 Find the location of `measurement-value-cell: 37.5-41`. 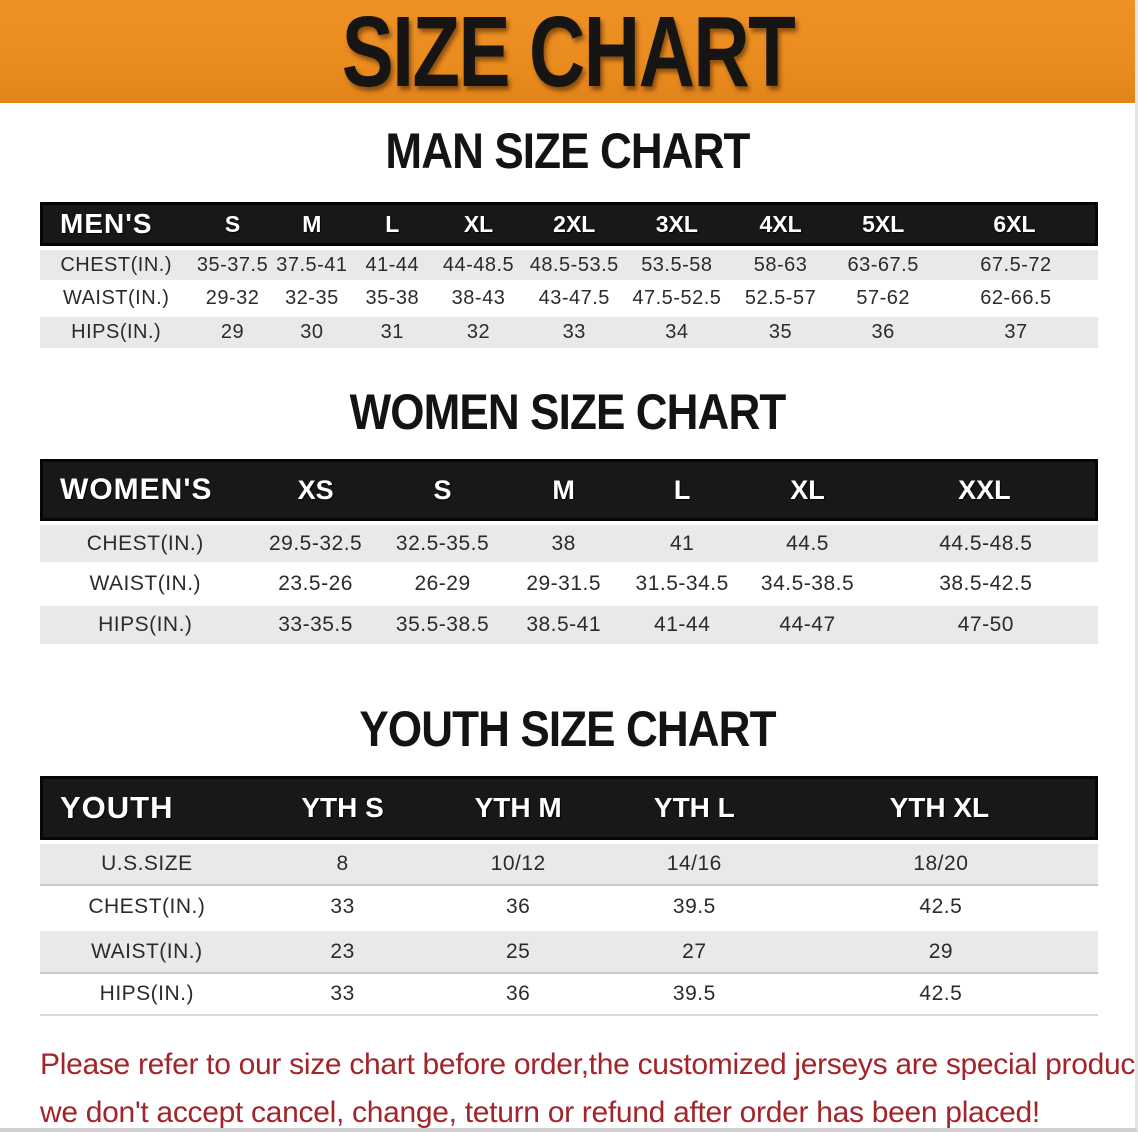

measurement-value-cell: 37.5-41 is located at coordinates (312, 263).